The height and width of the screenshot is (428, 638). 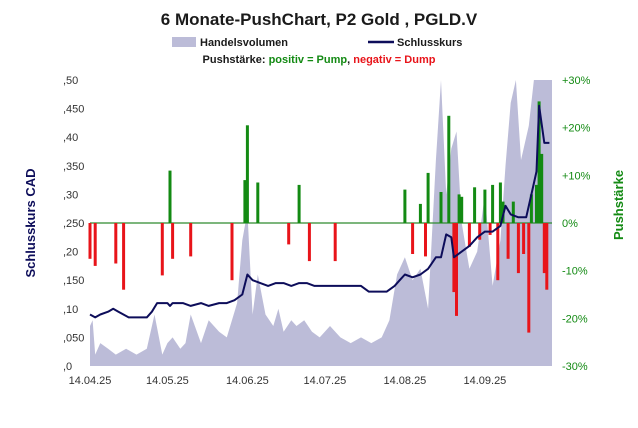 I want to click on legend-close-label: Schlusskurs, so click(x=429, y=43).